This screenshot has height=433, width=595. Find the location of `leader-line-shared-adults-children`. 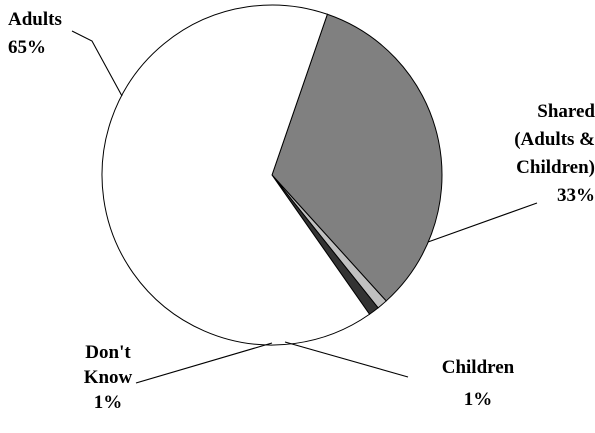

leader-line-shared-adults-children is located at coordinates (482, 222).